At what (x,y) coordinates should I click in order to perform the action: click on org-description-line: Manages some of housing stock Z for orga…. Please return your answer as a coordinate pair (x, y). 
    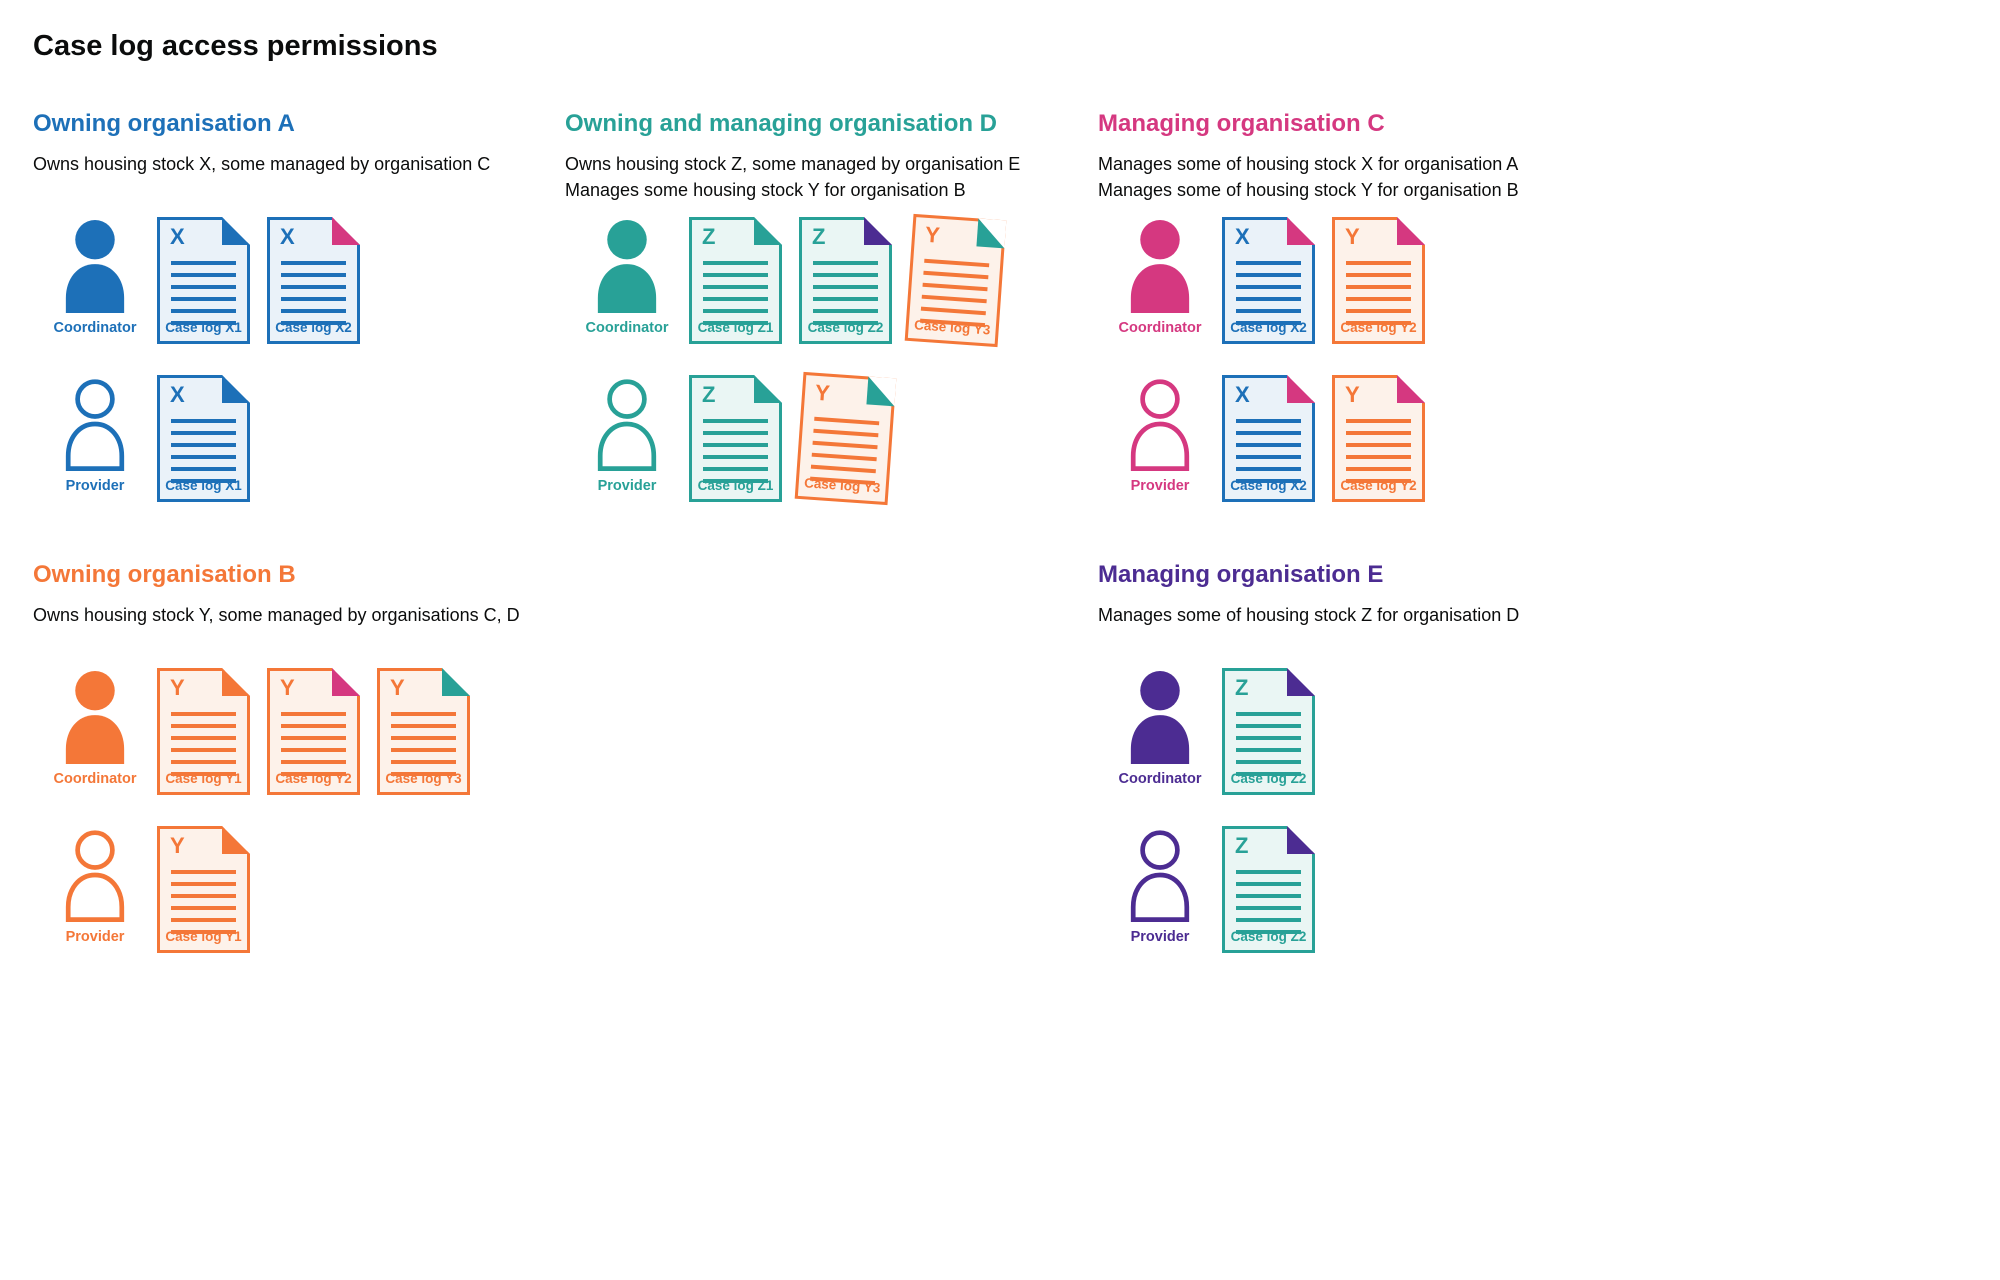
    Looking at the image, I should click on (1309, 615).